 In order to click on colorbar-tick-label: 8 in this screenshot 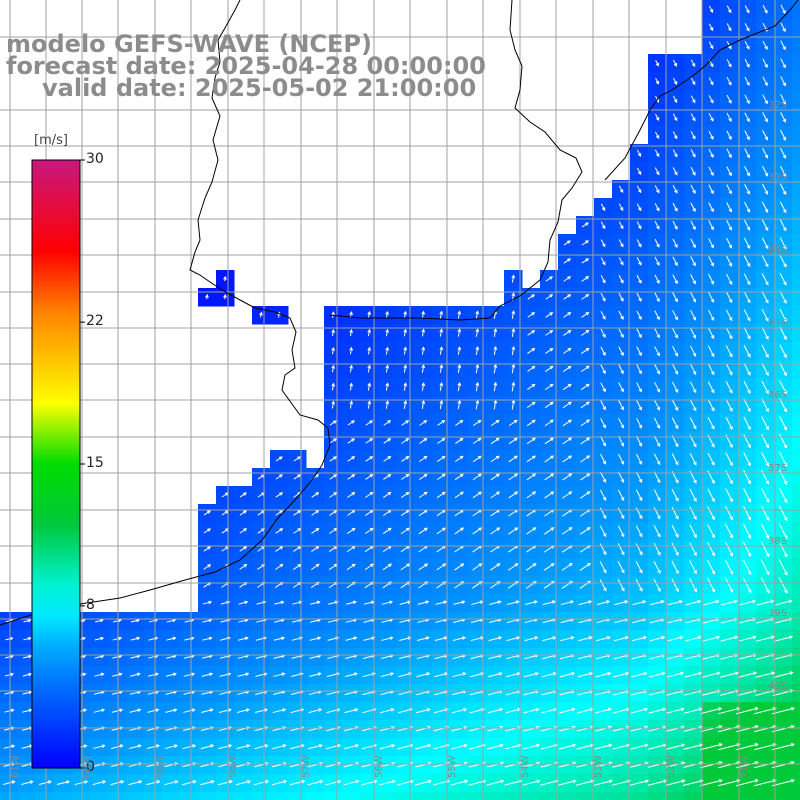, I will do `click(90, 604)`.